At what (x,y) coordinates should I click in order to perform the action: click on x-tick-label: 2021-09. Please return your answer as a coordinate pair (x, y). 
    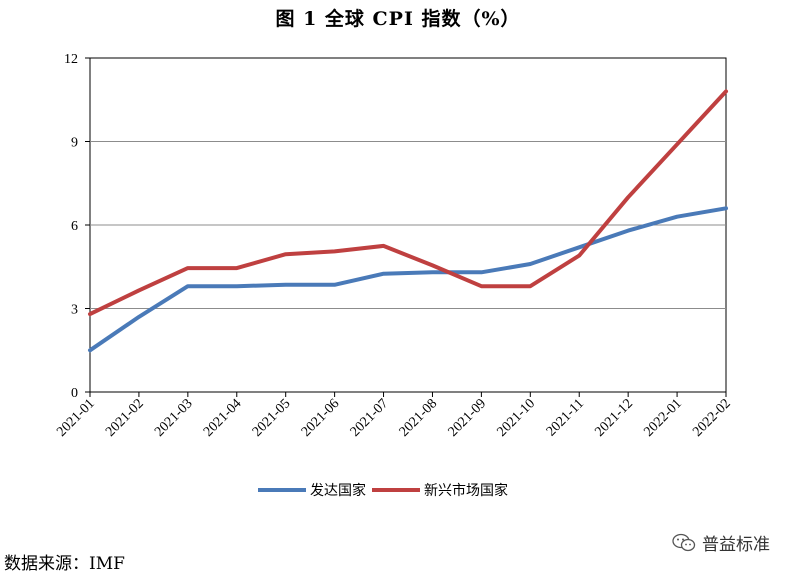
    Looking at the image, I should click on (468, 418).